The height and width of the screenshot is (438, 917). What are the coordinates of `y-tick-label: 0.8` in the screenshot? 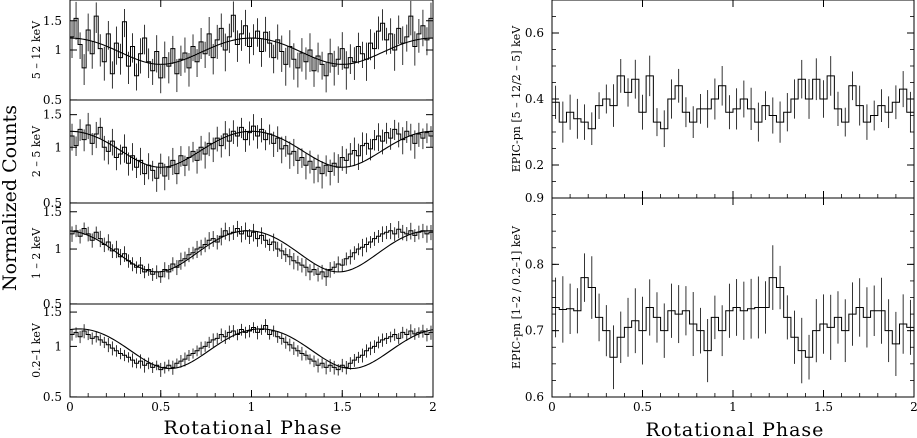 It's located at (534, 264).